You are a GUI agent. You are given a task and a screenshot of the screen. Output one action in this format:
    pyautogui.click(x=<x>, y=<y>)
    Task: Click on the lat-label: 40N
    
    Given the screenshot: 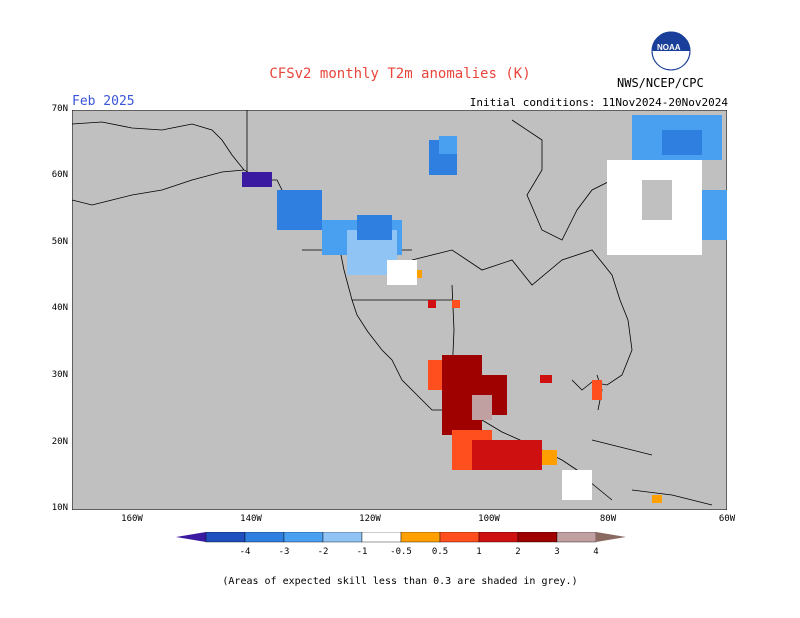 What is the action you would take?
    pyautogui.click(x=59, y=308)
    